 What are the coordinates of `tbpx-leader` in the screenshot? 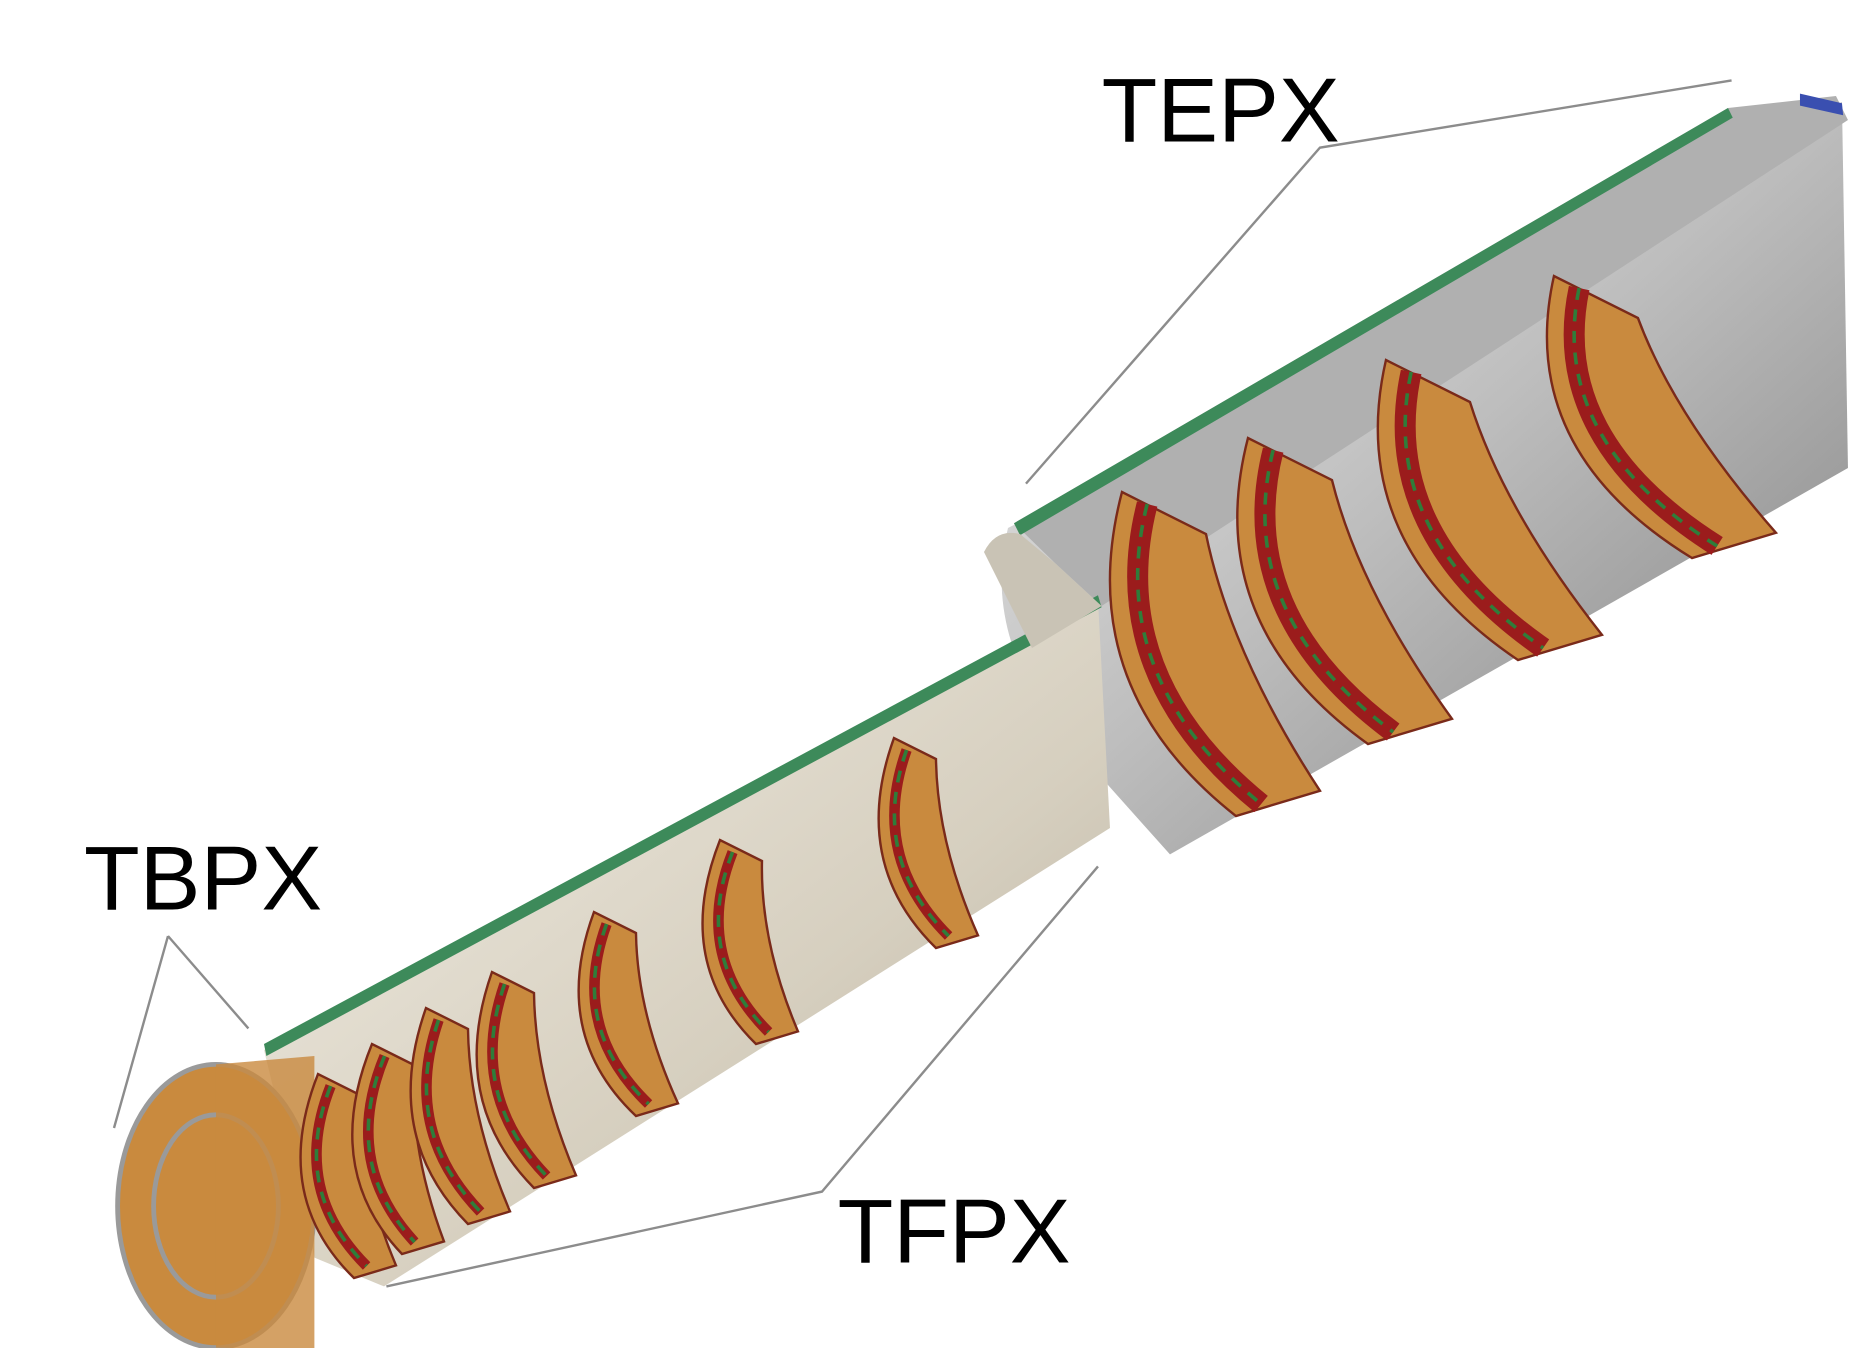 It's located at (181, 1032).